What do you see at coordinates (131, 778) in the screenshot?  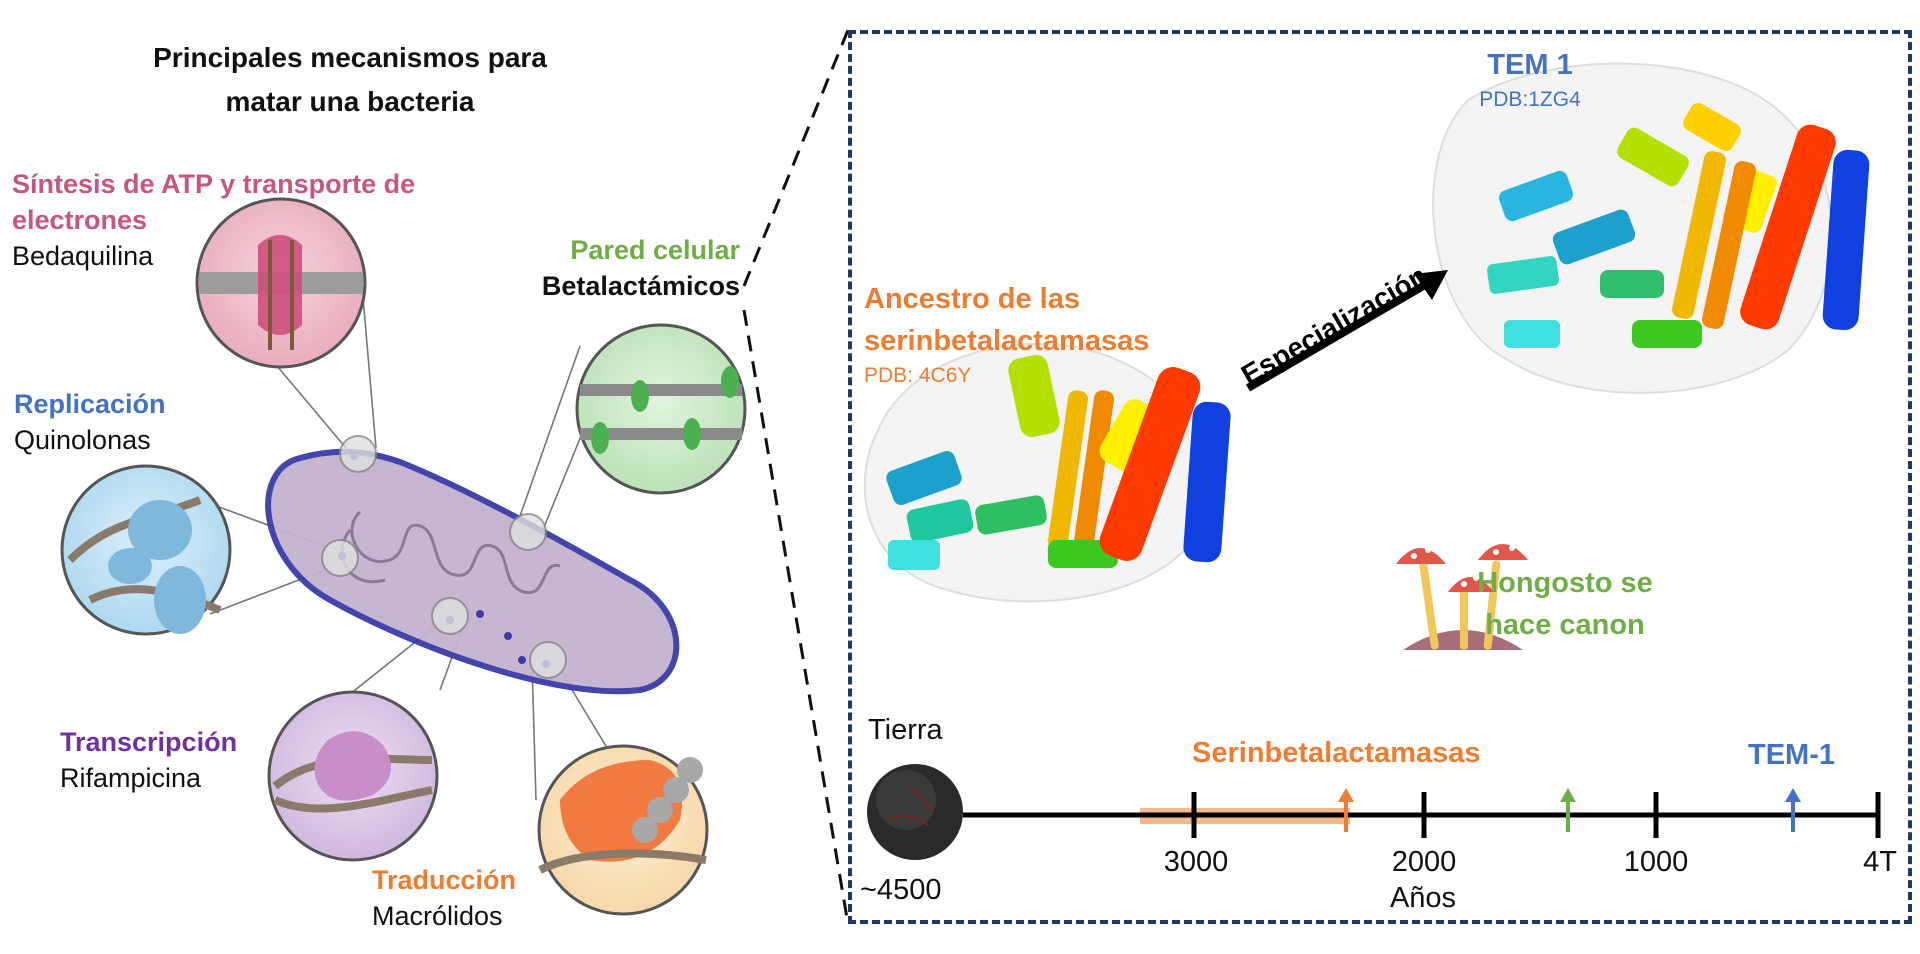 I see `mechanism-transcription-drug: Rifampicina` at bounding box center [131, 778].